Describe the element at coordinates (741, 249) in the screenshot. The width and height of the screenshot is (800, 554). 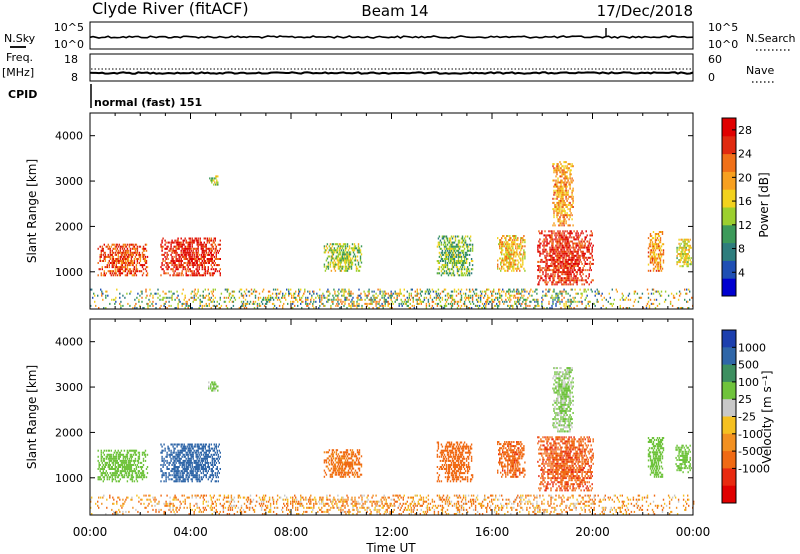
I see `colorbar-tick-label: 8` at that location.